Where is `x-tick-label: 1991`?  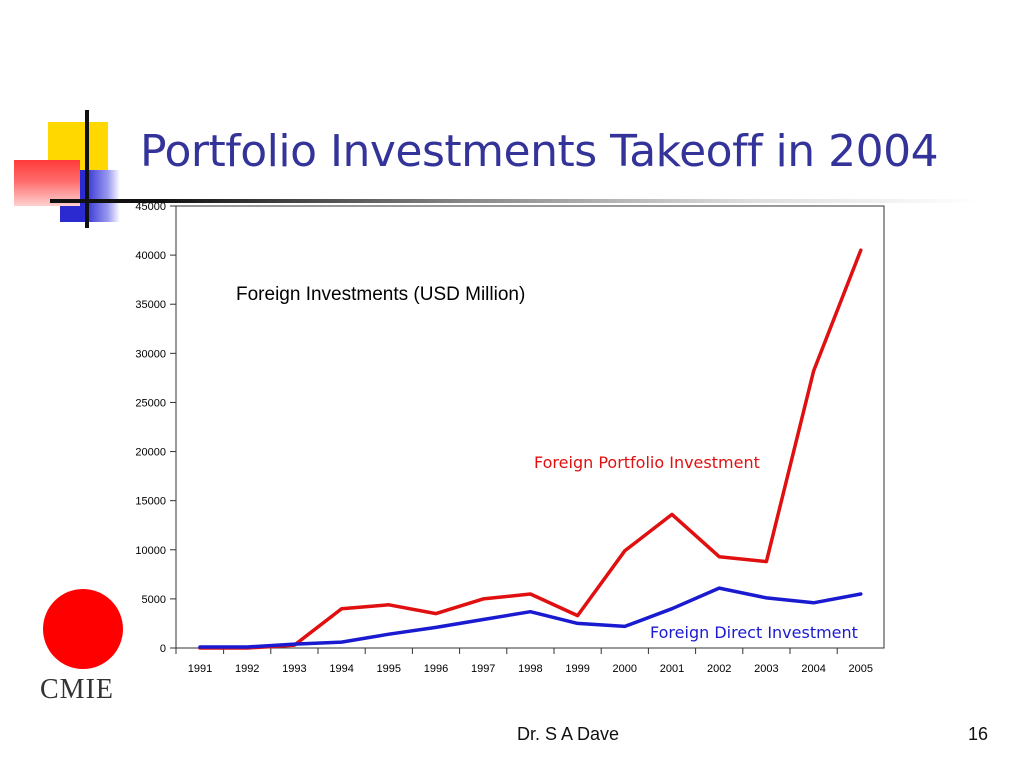 x-tick-label: 1991 is located at coordinates (200, 669).